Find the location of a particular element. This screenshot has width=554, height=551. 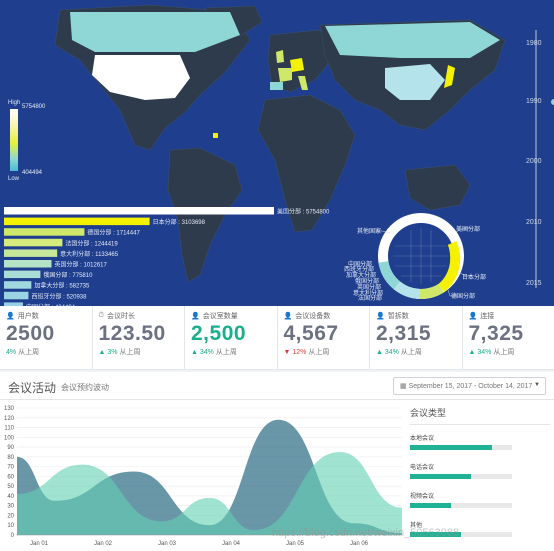

legend-low-label: Low is located at coordinates (14, 179).